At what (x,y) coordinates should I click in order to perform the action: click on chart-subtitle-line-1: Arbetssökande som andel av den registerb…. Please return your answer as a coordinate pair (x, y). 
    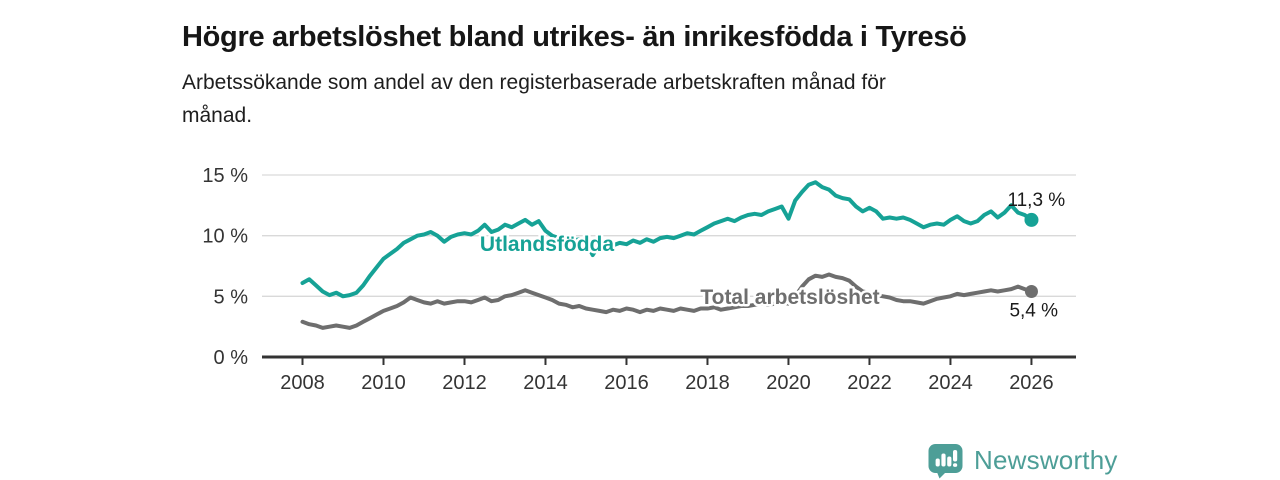
    Looking at the image, I should click on (534, 82).